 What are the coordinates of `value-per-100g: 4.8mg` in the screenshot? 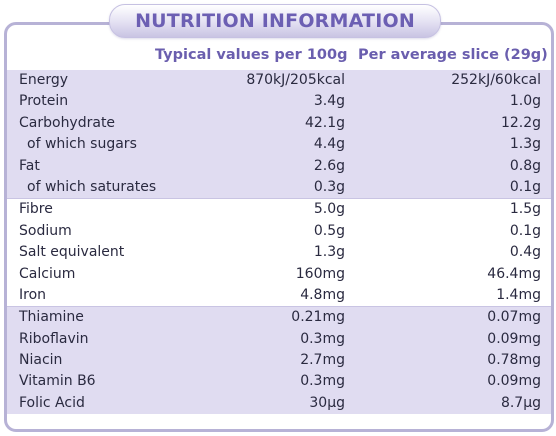 It's located at (322, 294).